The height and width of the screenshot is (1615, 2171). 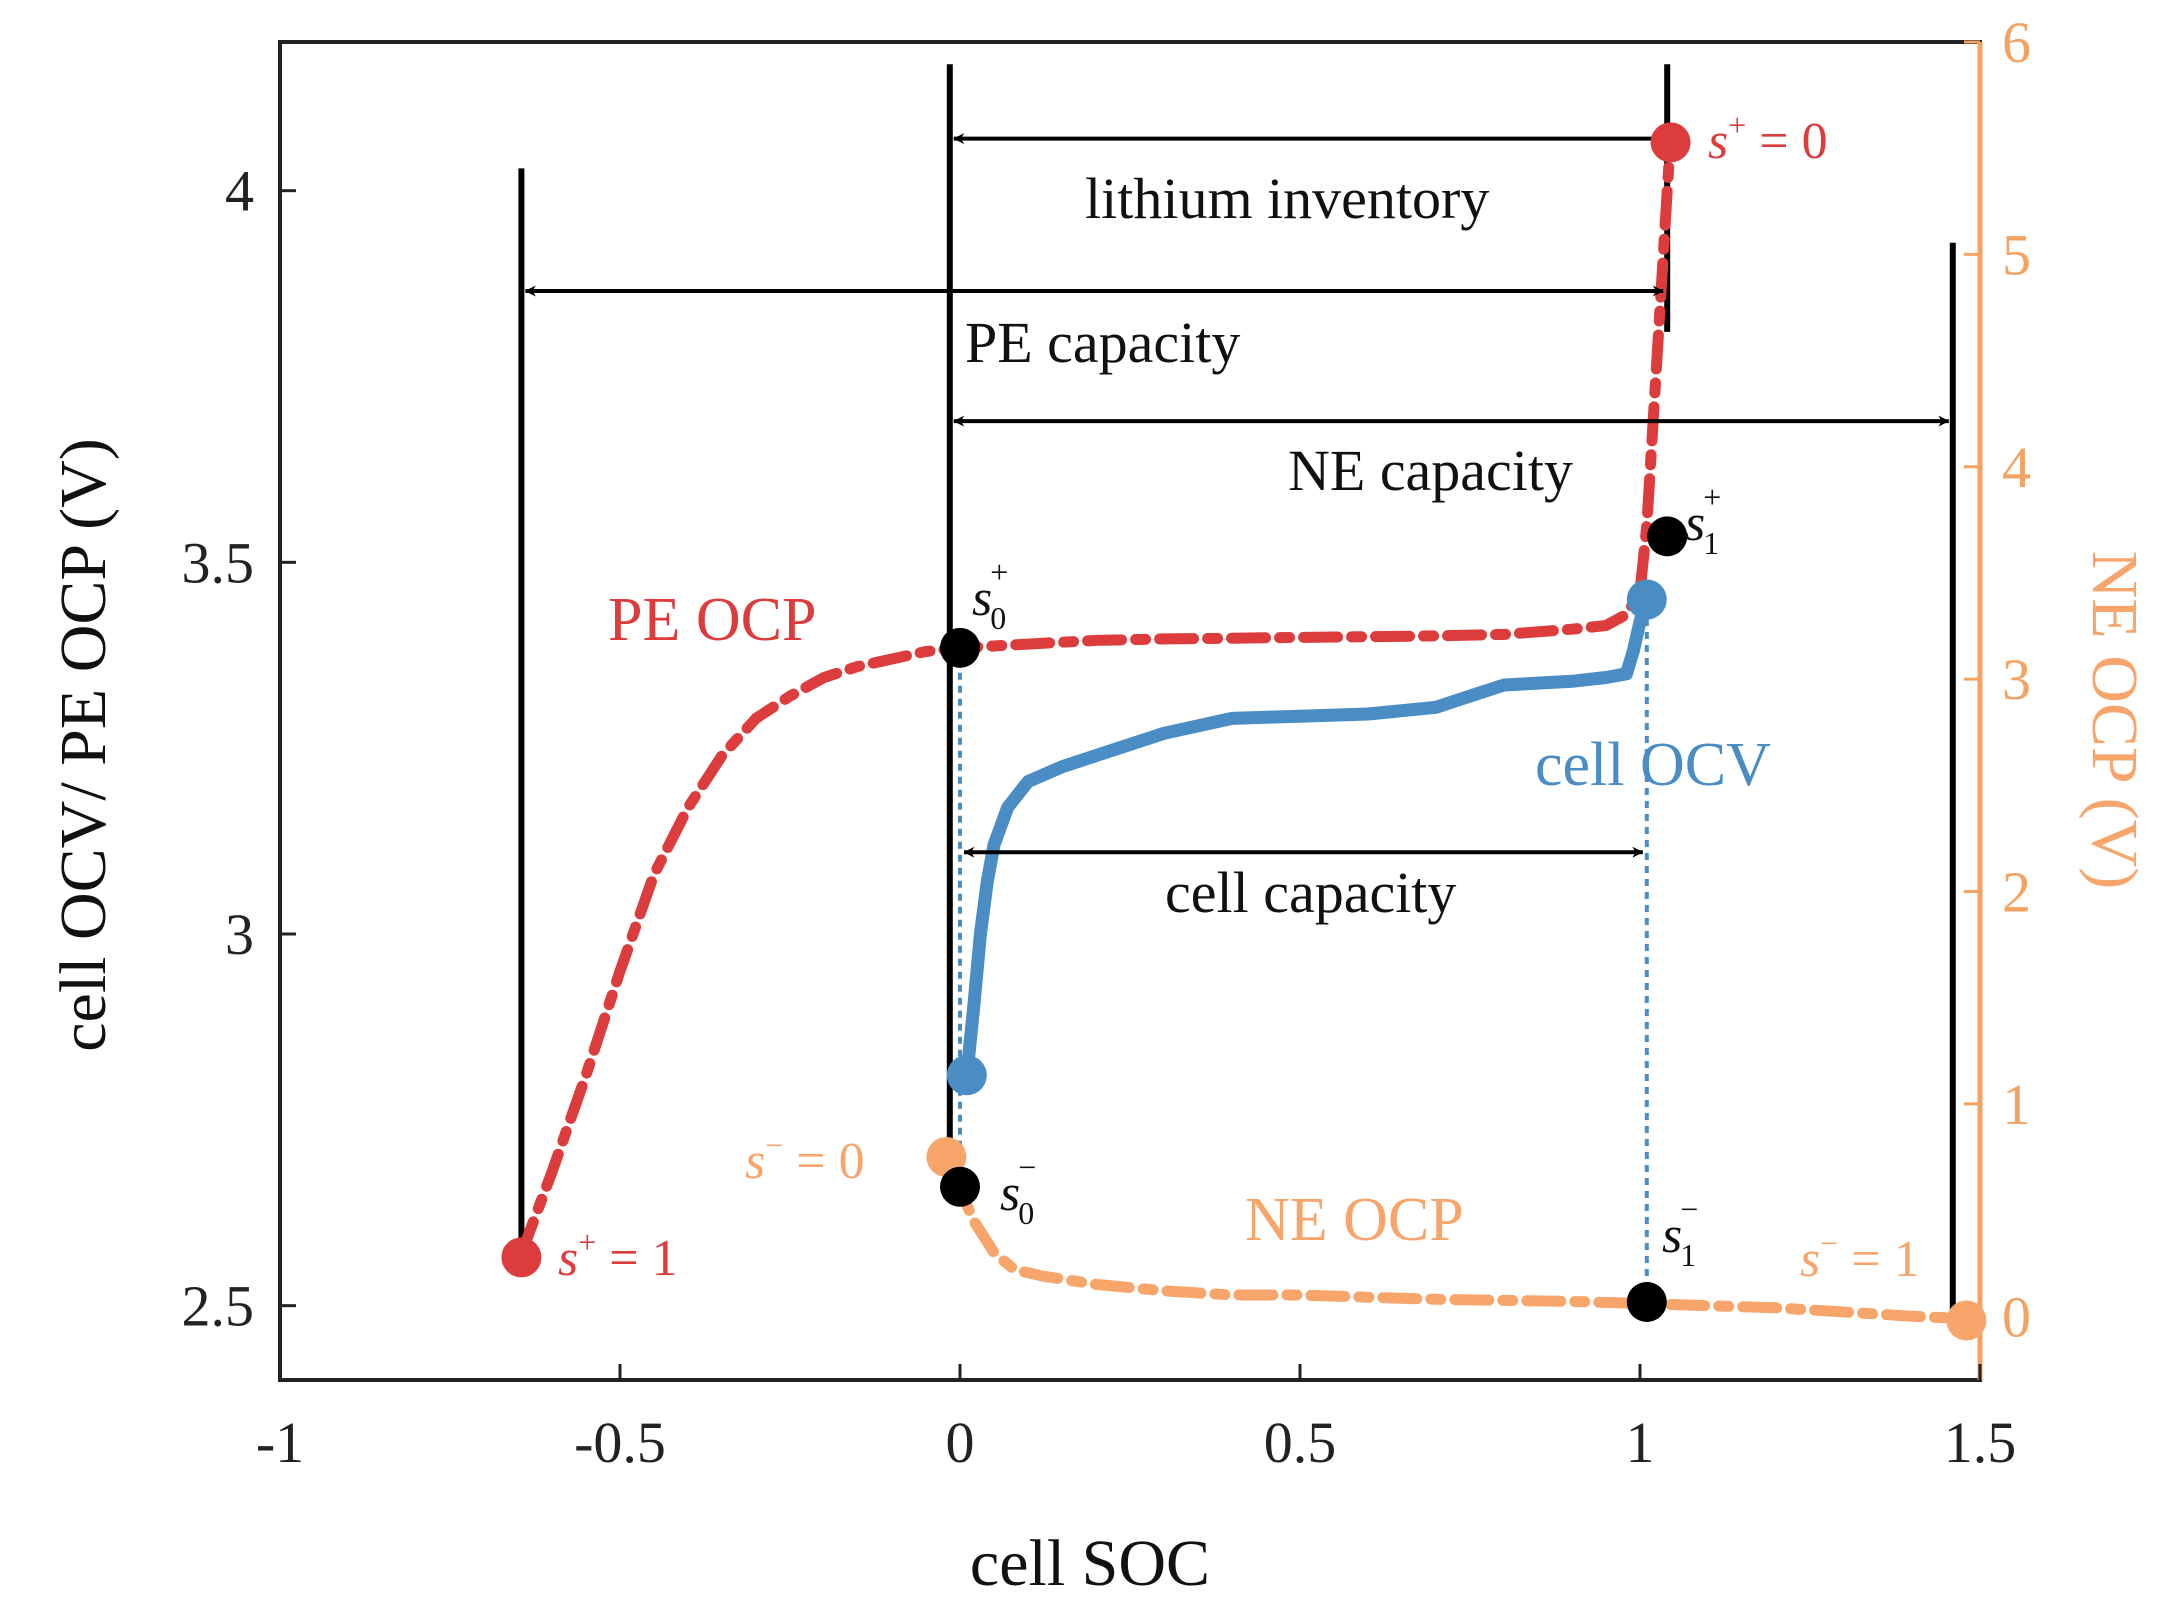 What do you see at coordinates (2016, 254) in the screenshot?
I see `y2-tick-label-5: 5` at bounding box center [2016, 254].